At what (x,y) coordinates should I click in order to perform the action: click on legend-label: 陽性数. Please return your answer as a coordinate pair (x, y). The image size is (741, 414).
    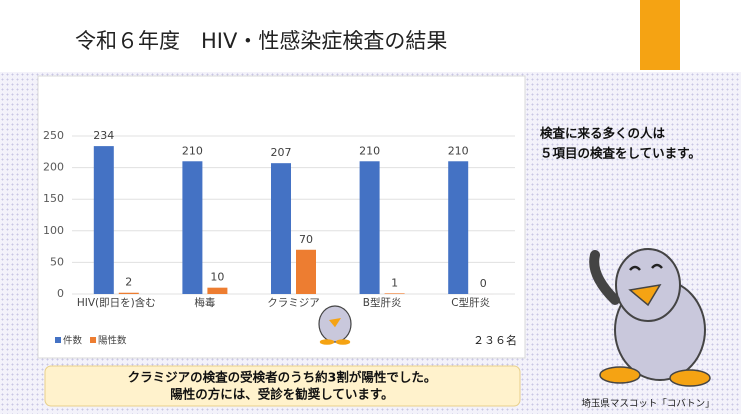
    Looking at the image, I should click on (112, 341).